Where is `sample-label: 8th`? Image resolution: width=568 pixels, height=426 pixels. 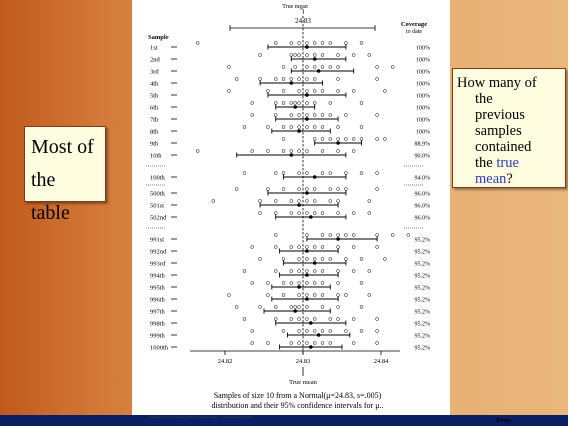
sample-label: 8th is located at coordinates (154, 132).